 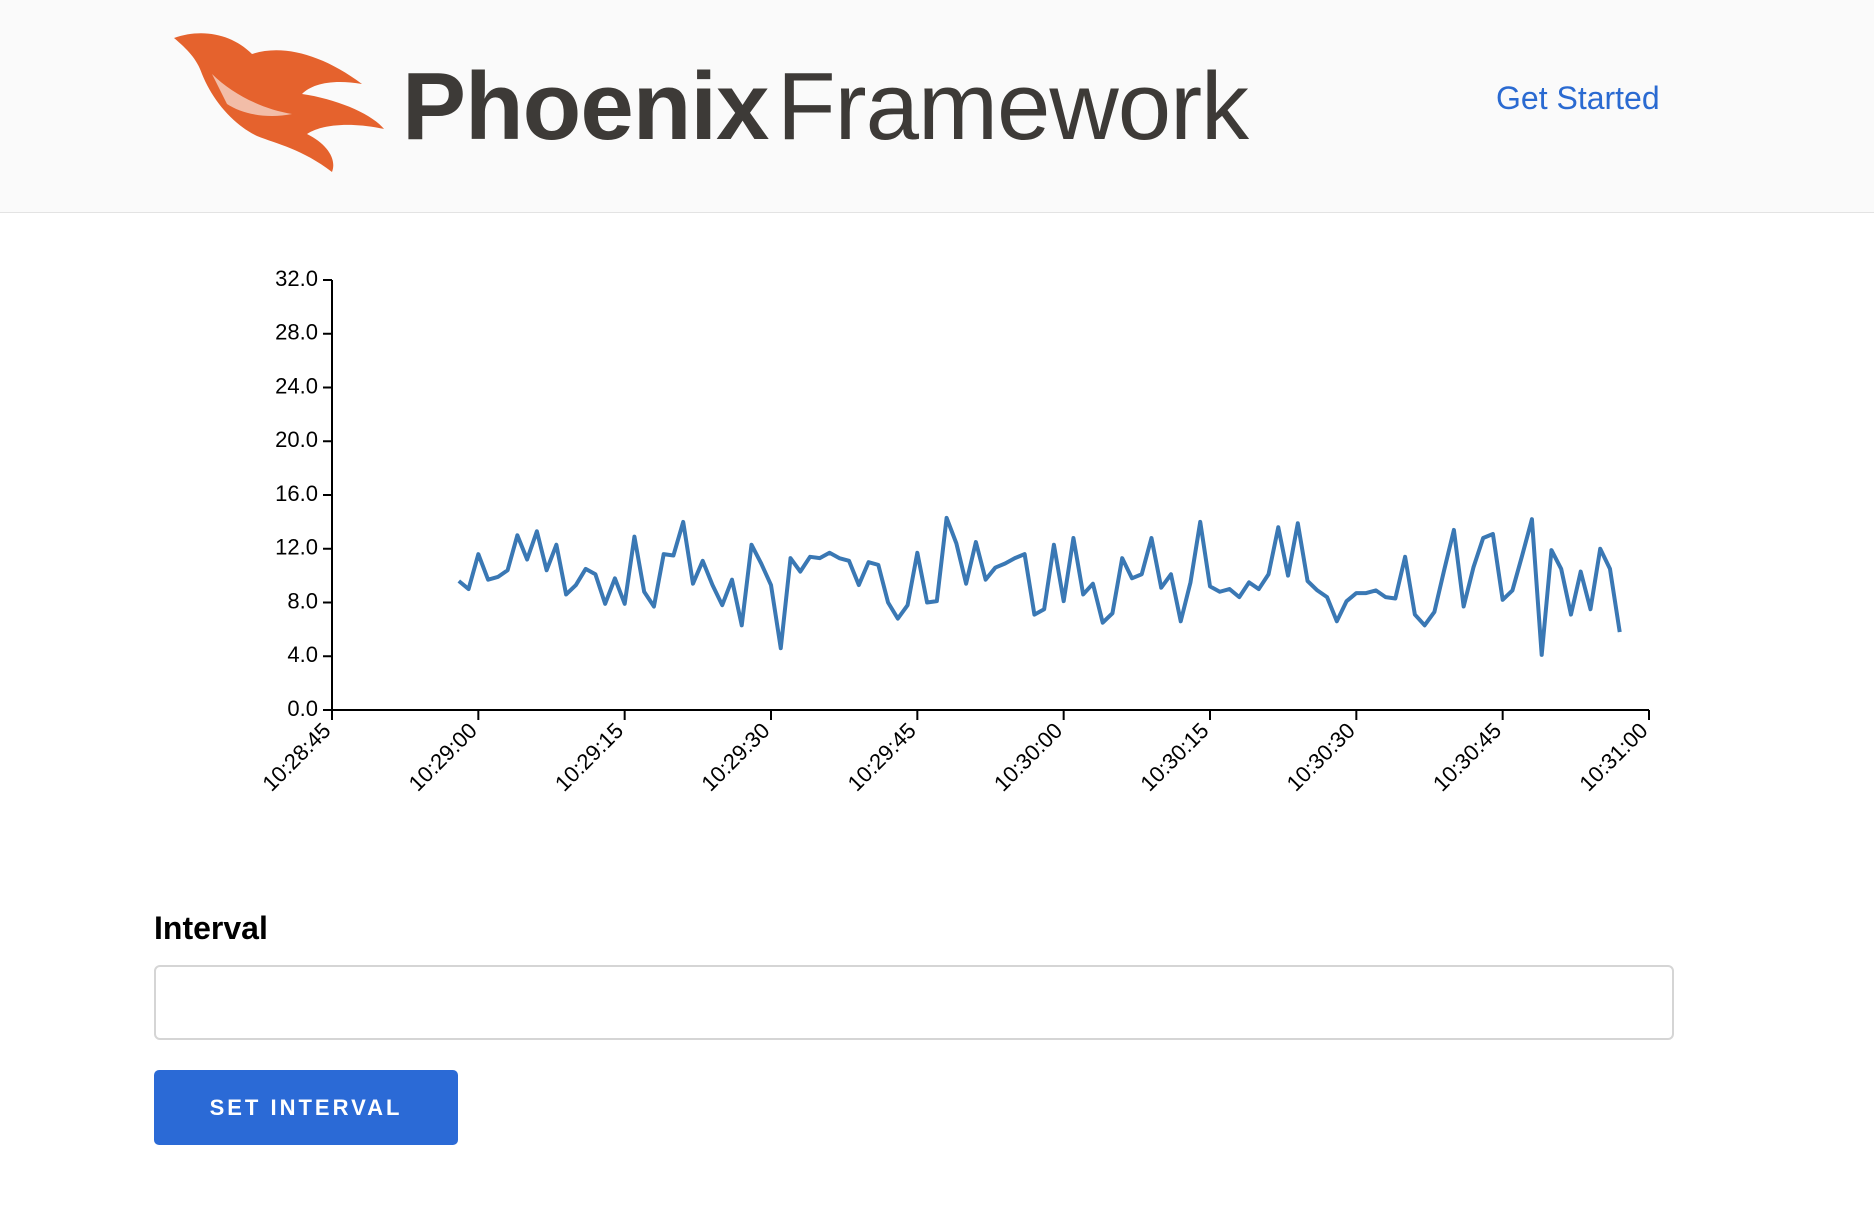 I want to click on x-tick-label: 10:29:45, so click(x=882, y=757).